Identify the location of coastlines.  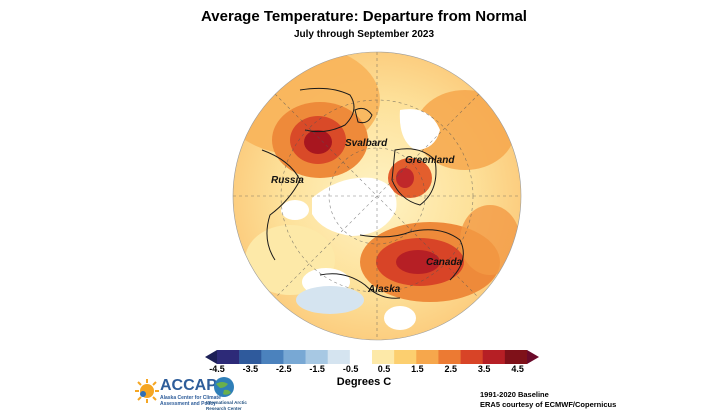
(362, 193).